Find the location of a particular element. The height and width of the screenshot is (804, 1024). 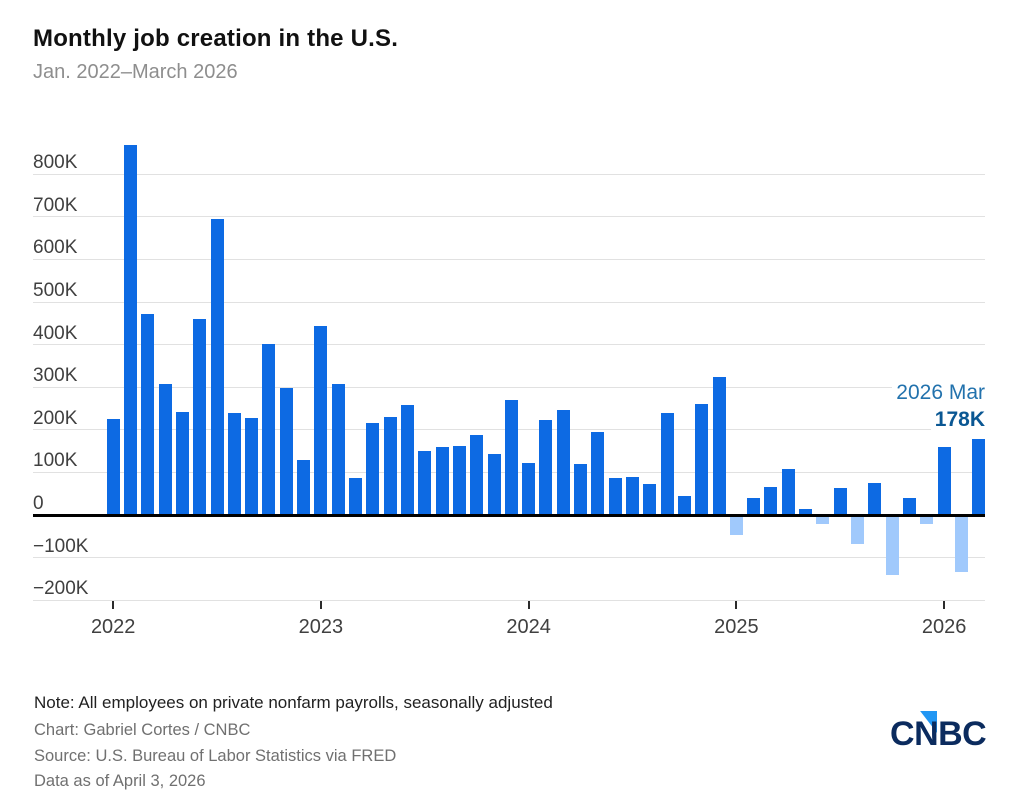

annotation-month-label: 2026 Mar is located at coordinates (938, 392).